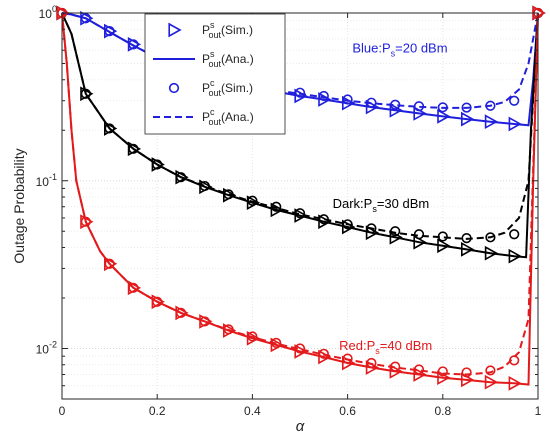  I want to click on legend-marker-triangle, so click(175, 30).